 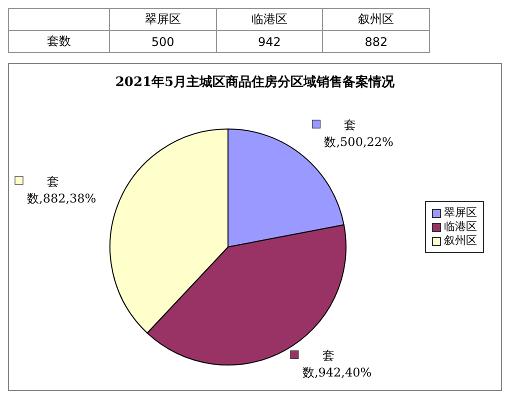 What do you see at coordinates (376, 19) in the screenshot?
I see `category-label: 叙州区` at bounding box center [376, 19].